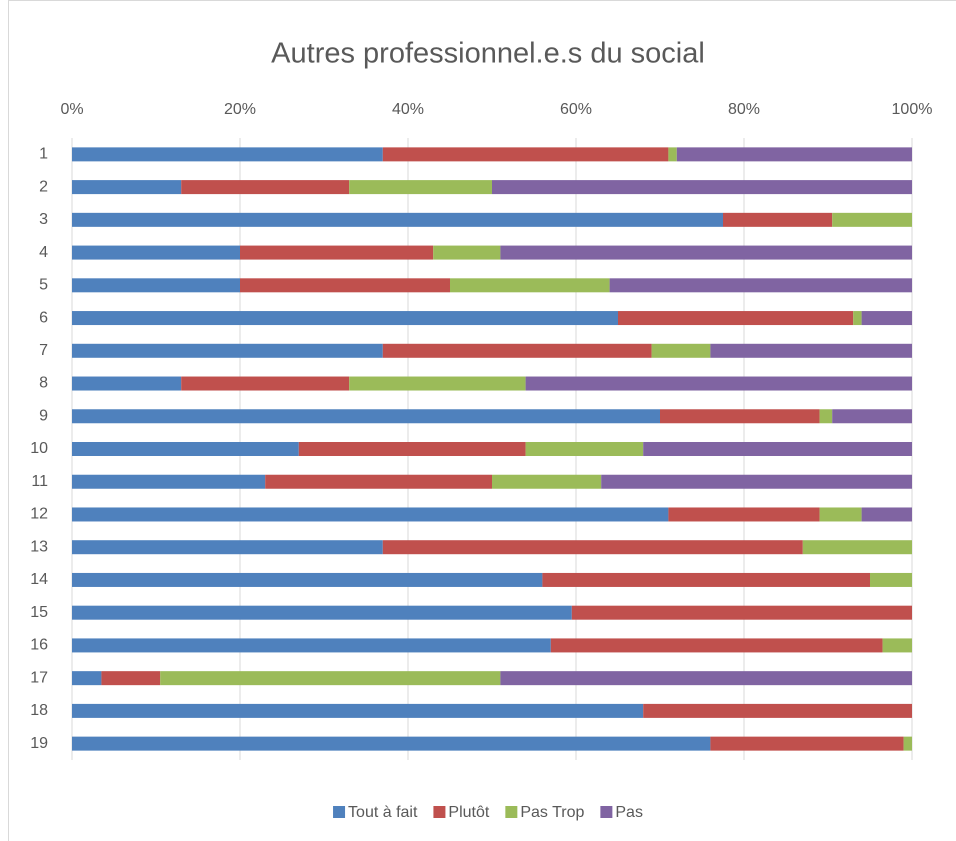 This screenshot has width=956, height=841. Describe the element at coordinates (39, 448) in the screenshot. I see `y-tick-label: 10` at that location.